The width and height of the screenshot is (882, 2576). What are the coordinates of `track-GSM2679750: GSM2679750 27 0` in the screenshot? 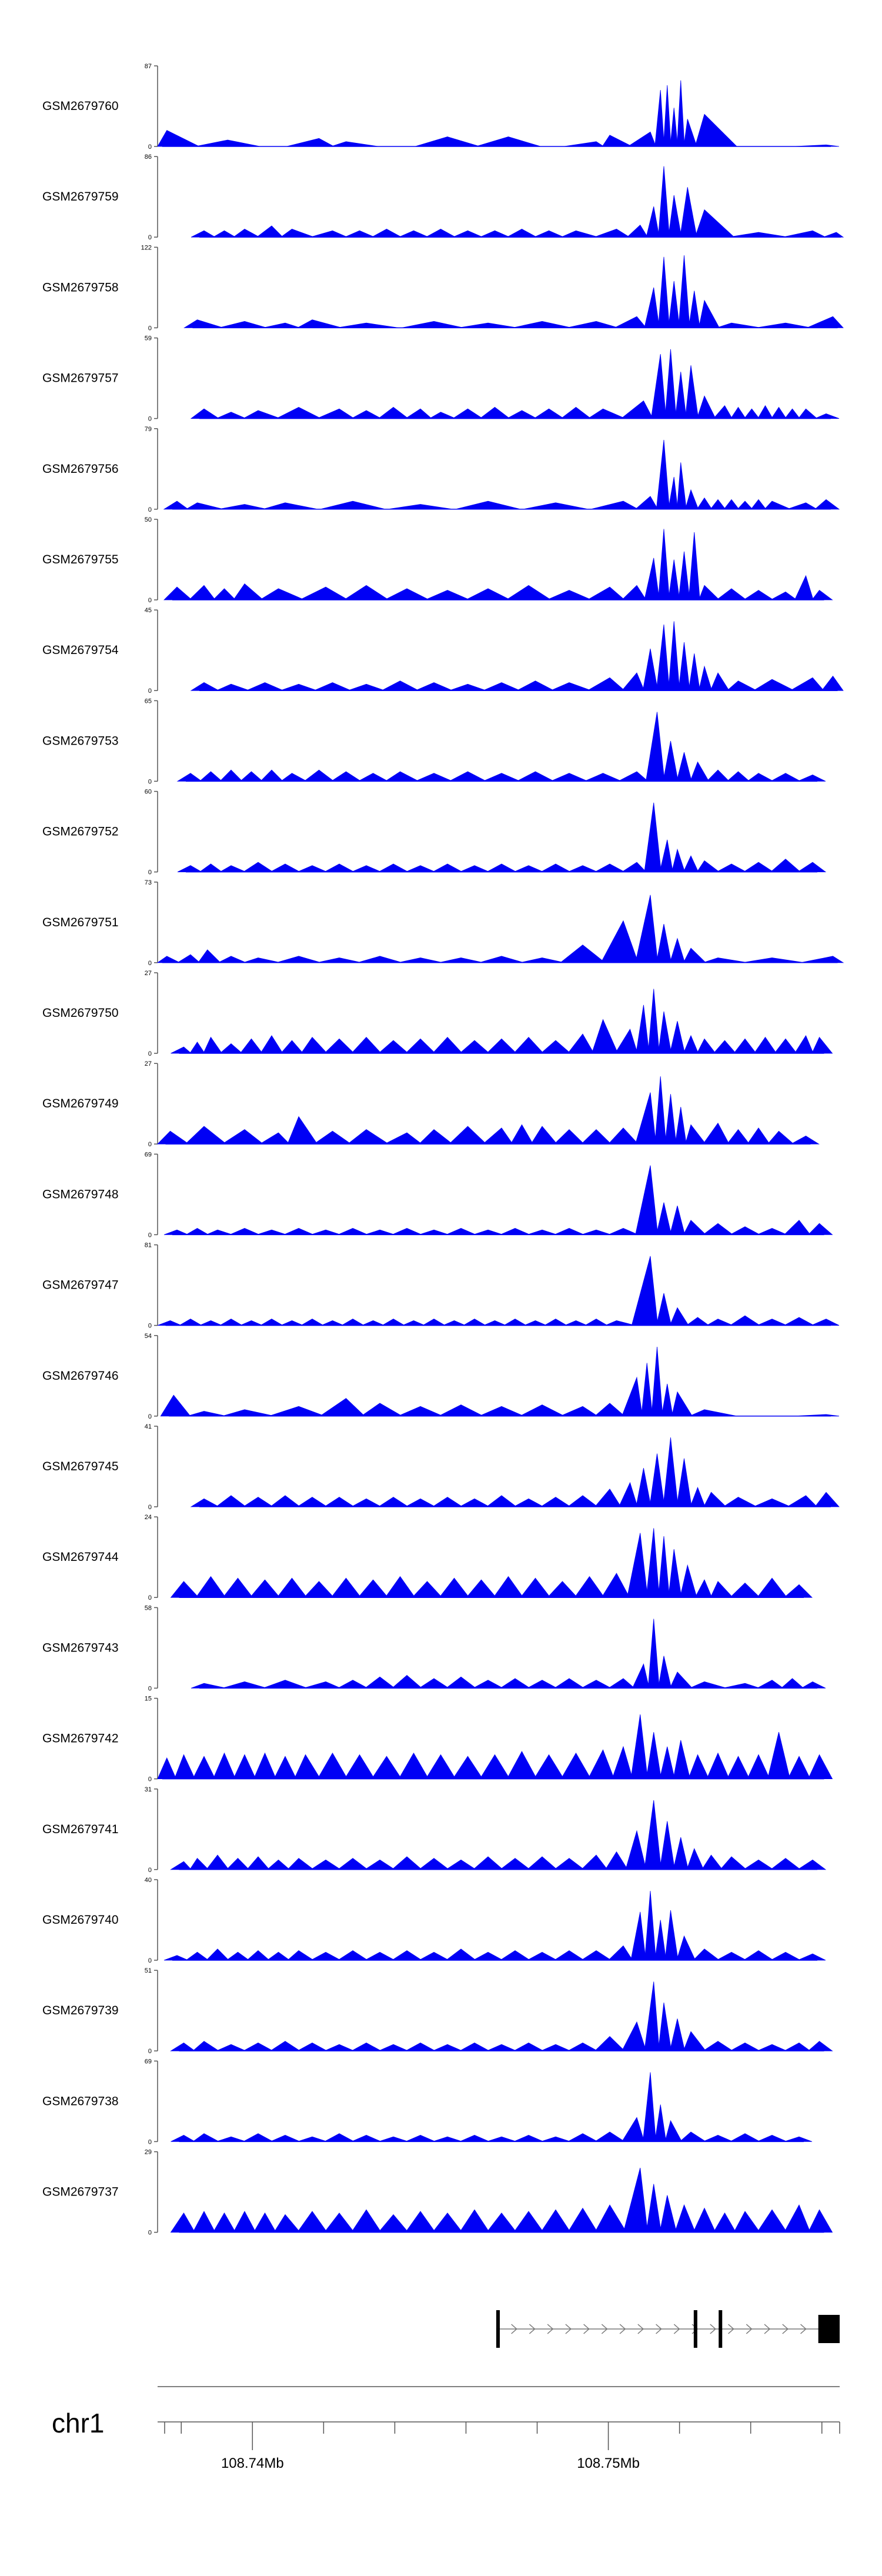 It's located at (437, 1013).